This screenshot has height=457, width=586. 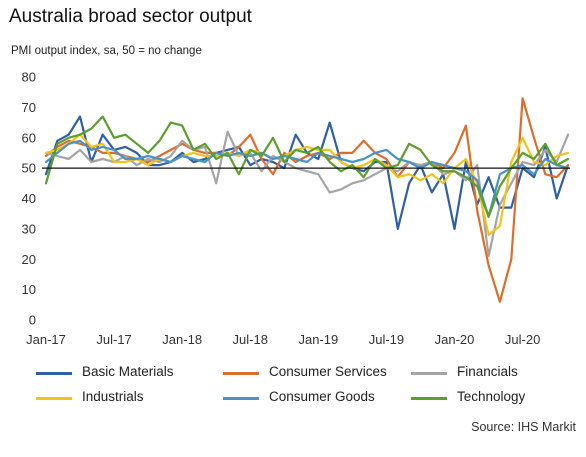 I want to click on legend-label: Technology, so click(x=491, y=396).